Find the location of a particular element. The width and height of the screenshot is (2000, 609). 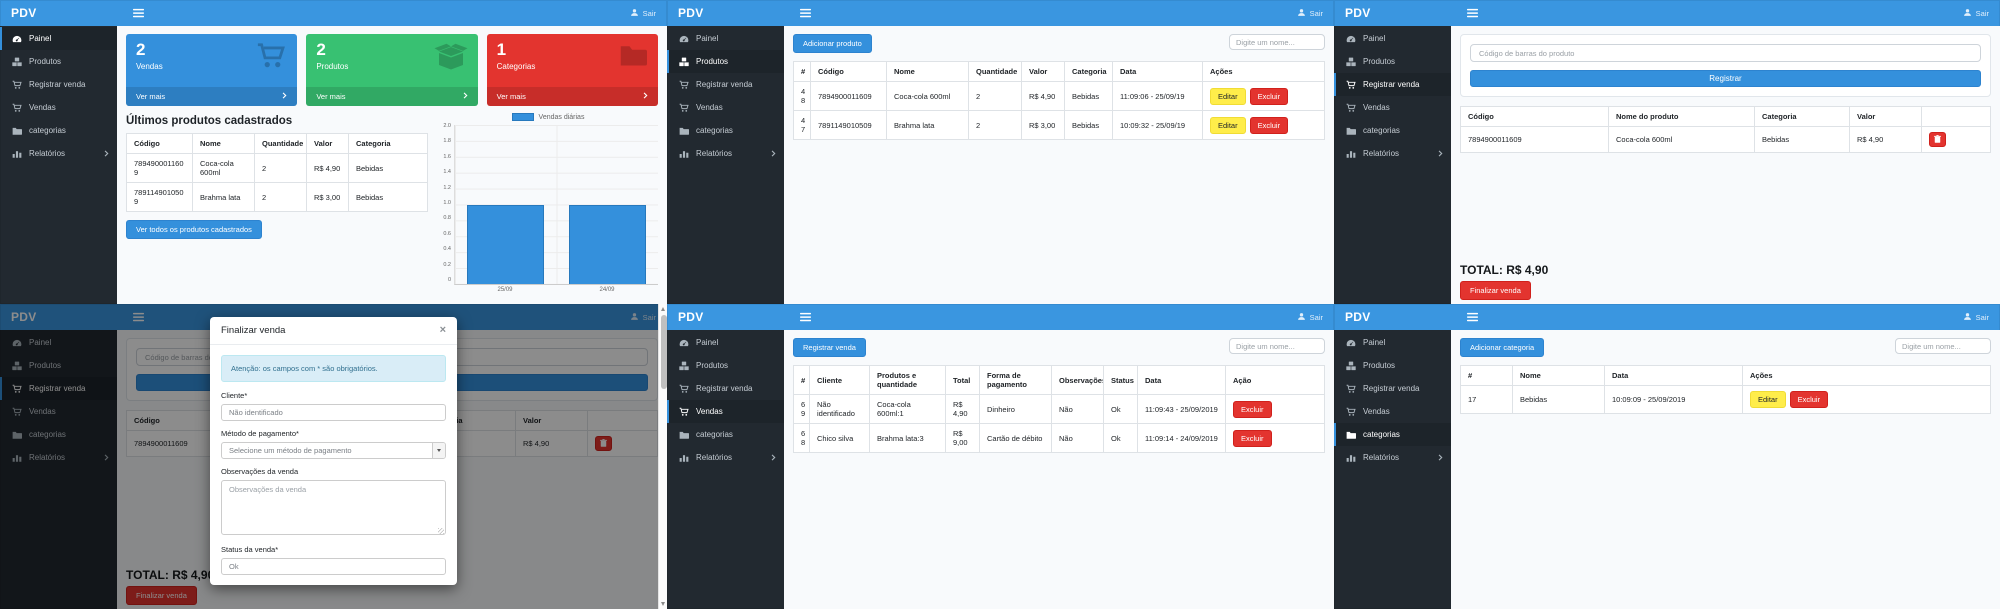

close-icon: × is located at coordinates (442, 330).